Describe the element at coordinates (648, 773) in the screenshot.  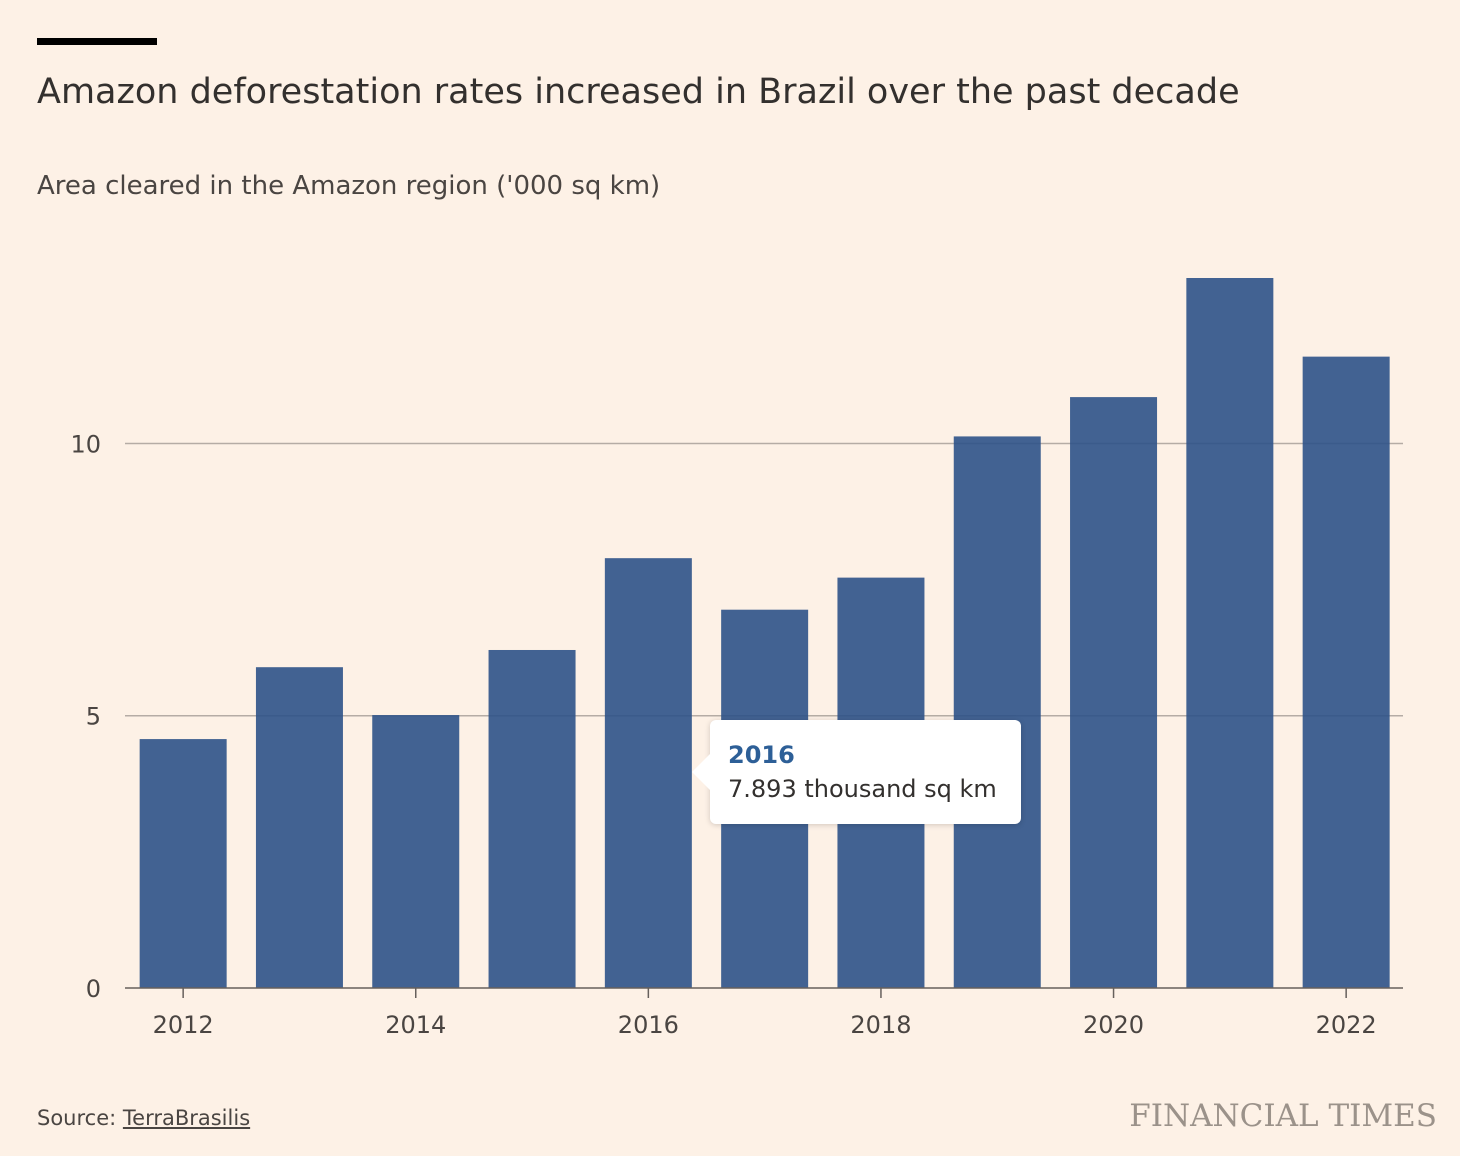
I see `bar-2016` at that location.